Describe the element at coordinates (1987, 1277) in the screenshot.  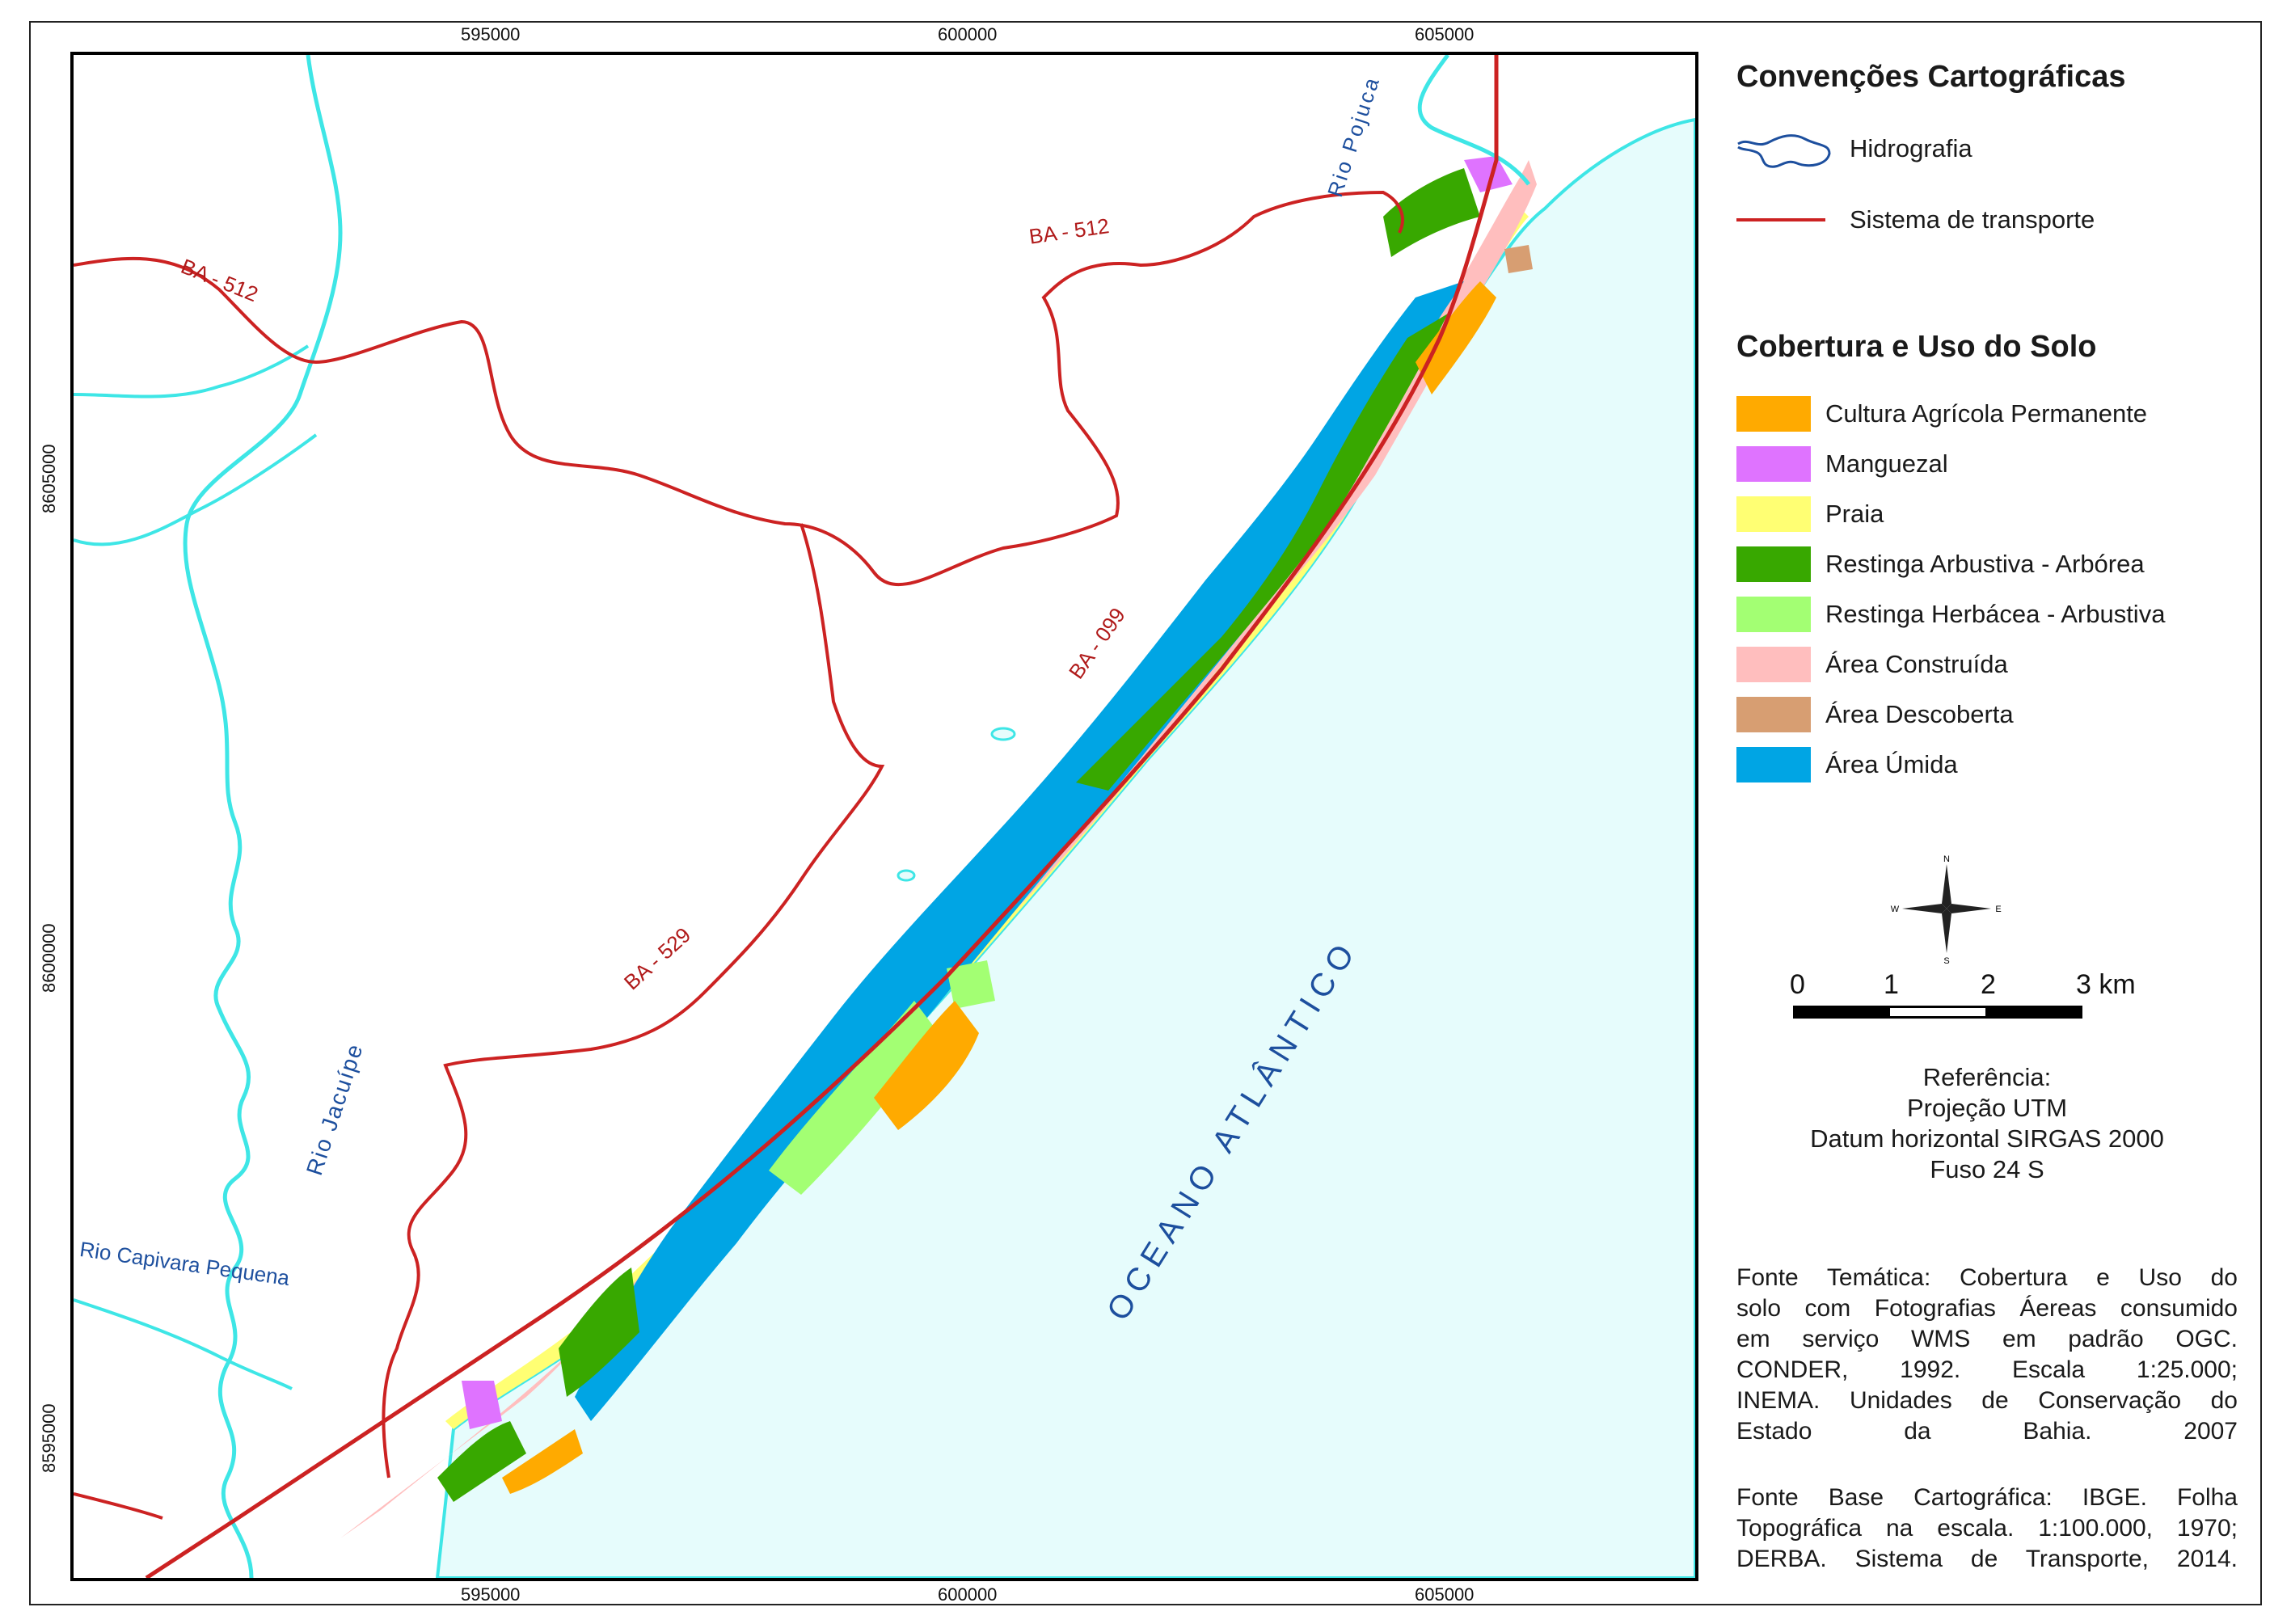
I see `source-line: Fonte Temática: Cobertura e Uso do` at that location.